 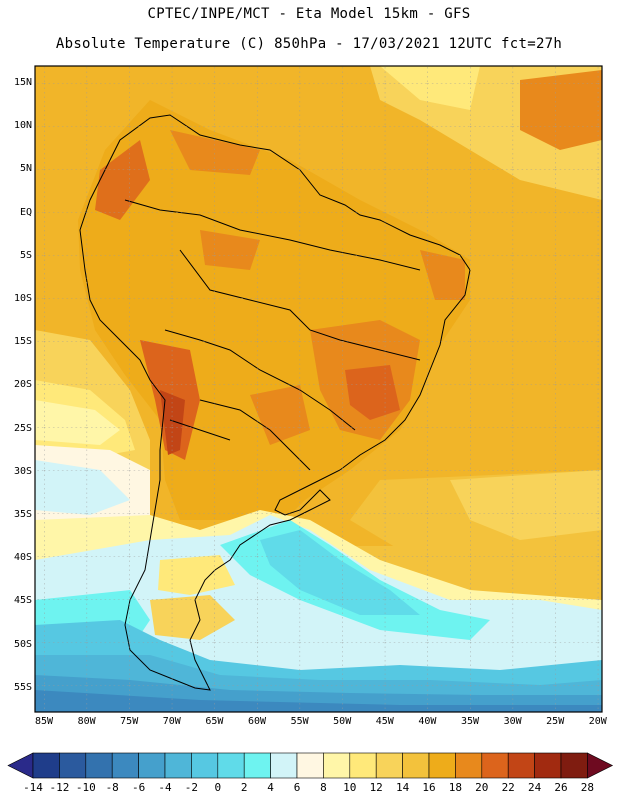 I want to click on latitude-label: 30S, so click(x=22, y=471).